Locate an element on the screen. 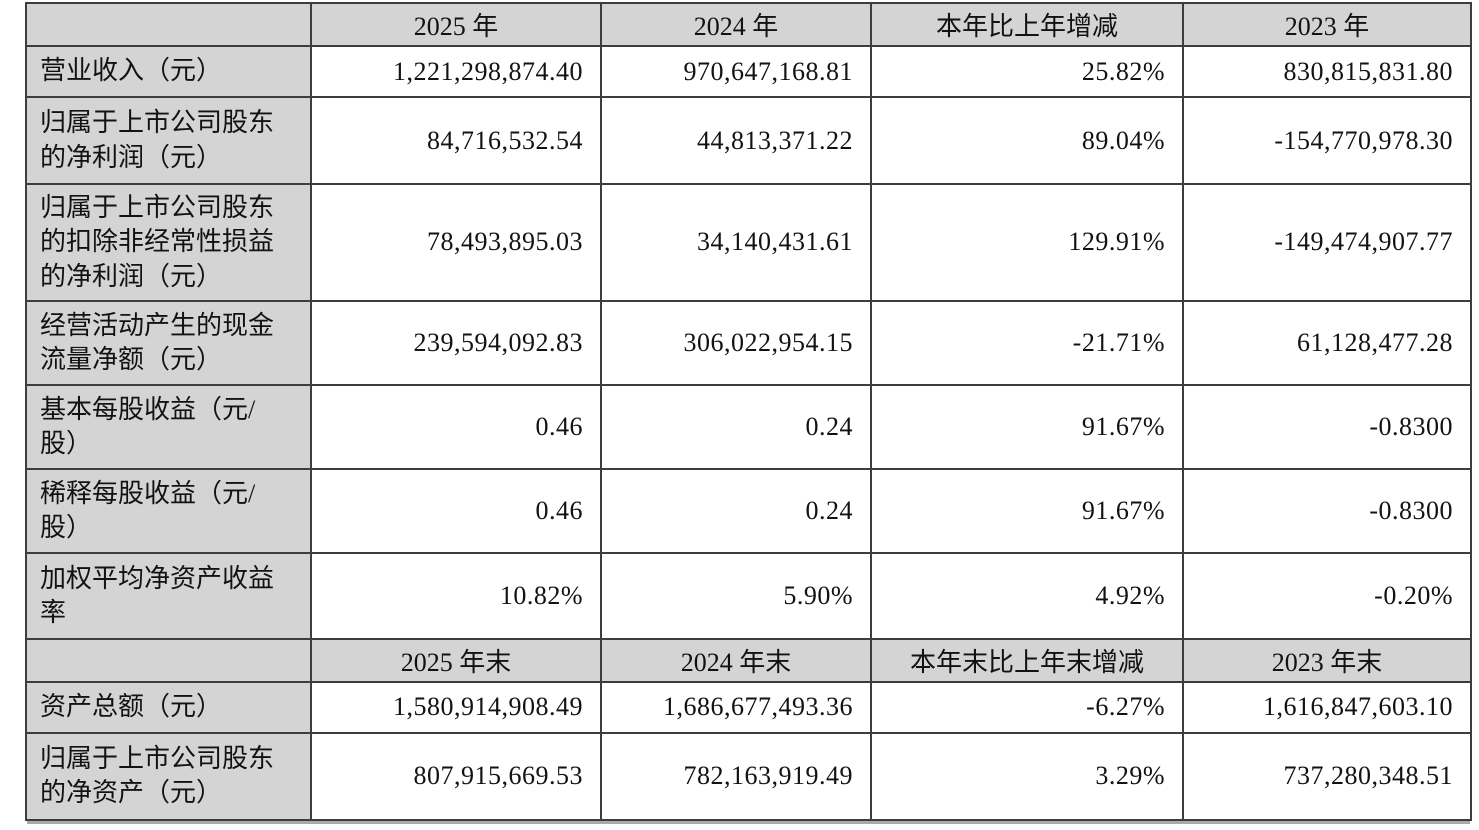 The image size is (1479, 830). column-header-2023-end: 2023 年末 is located at coordinates (1327, 660).